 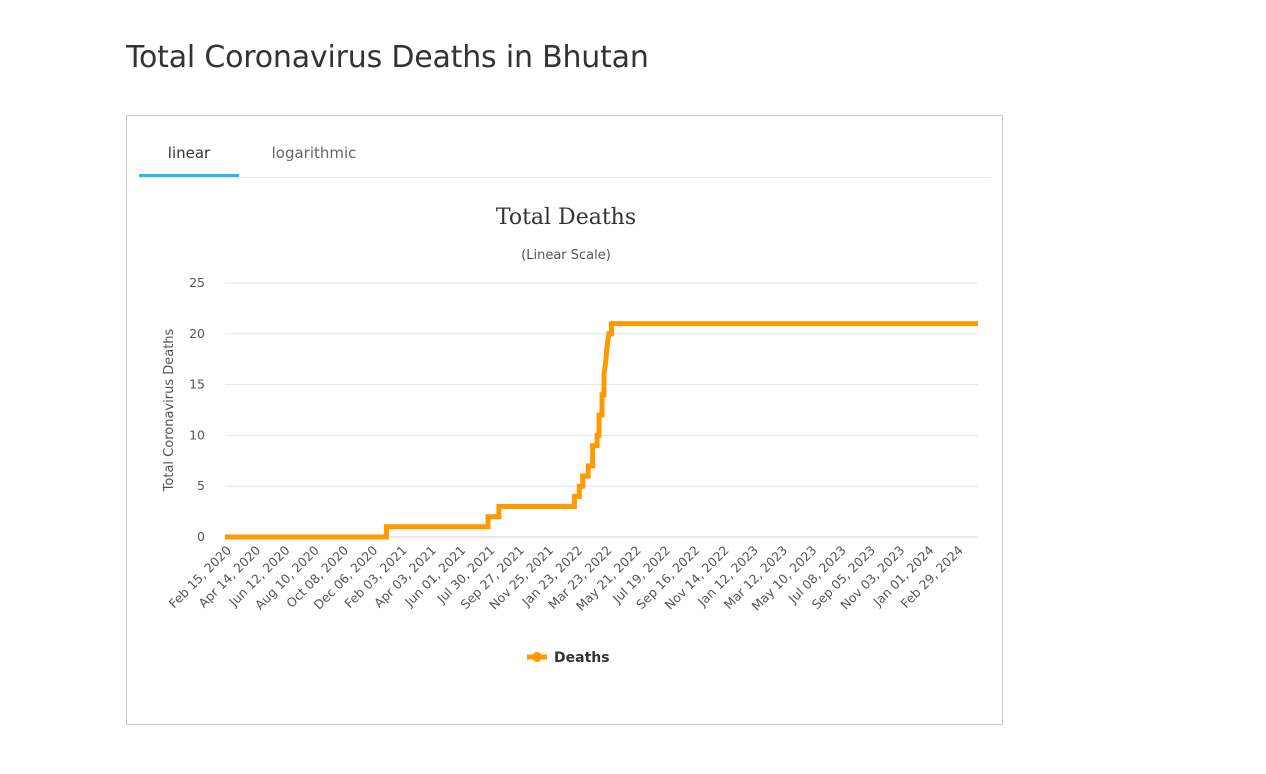 I want to click on legend-deaths-marker, so click(x=537, y=657).